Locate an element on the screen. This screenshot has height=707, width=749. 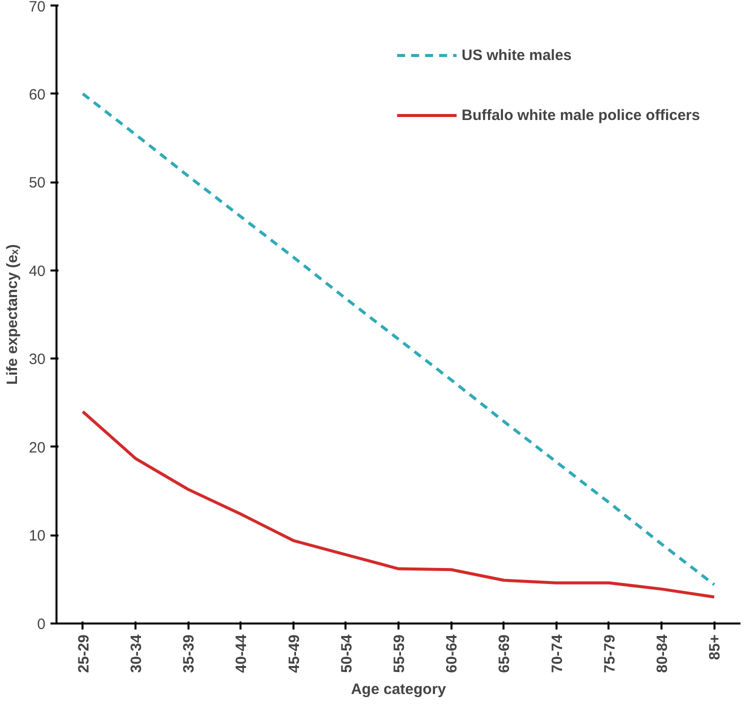
x-tick-label: 70-74 is located at coordinates (557, 653).